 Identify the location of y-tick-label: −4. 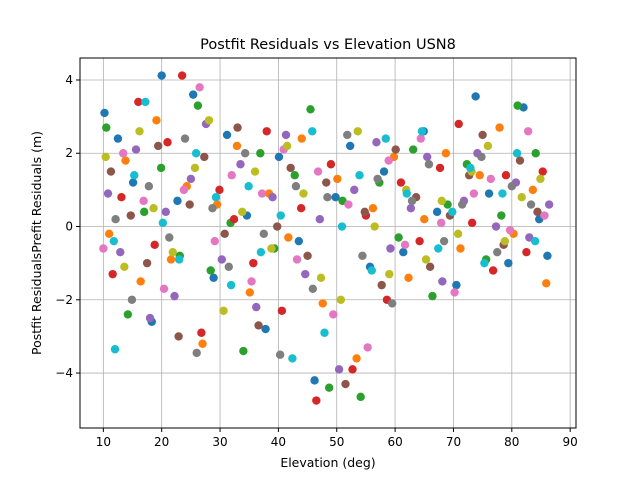
(64, 373).